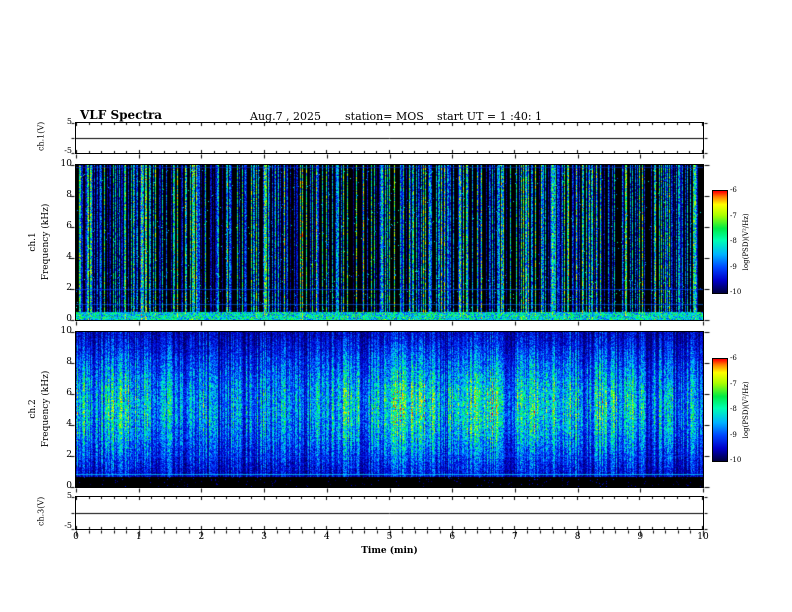 This screenshot has height=612, width=792. Describe the element at coordinates (389, 138) in the screenshot. I see `ch1-voltage-panel` at that location.